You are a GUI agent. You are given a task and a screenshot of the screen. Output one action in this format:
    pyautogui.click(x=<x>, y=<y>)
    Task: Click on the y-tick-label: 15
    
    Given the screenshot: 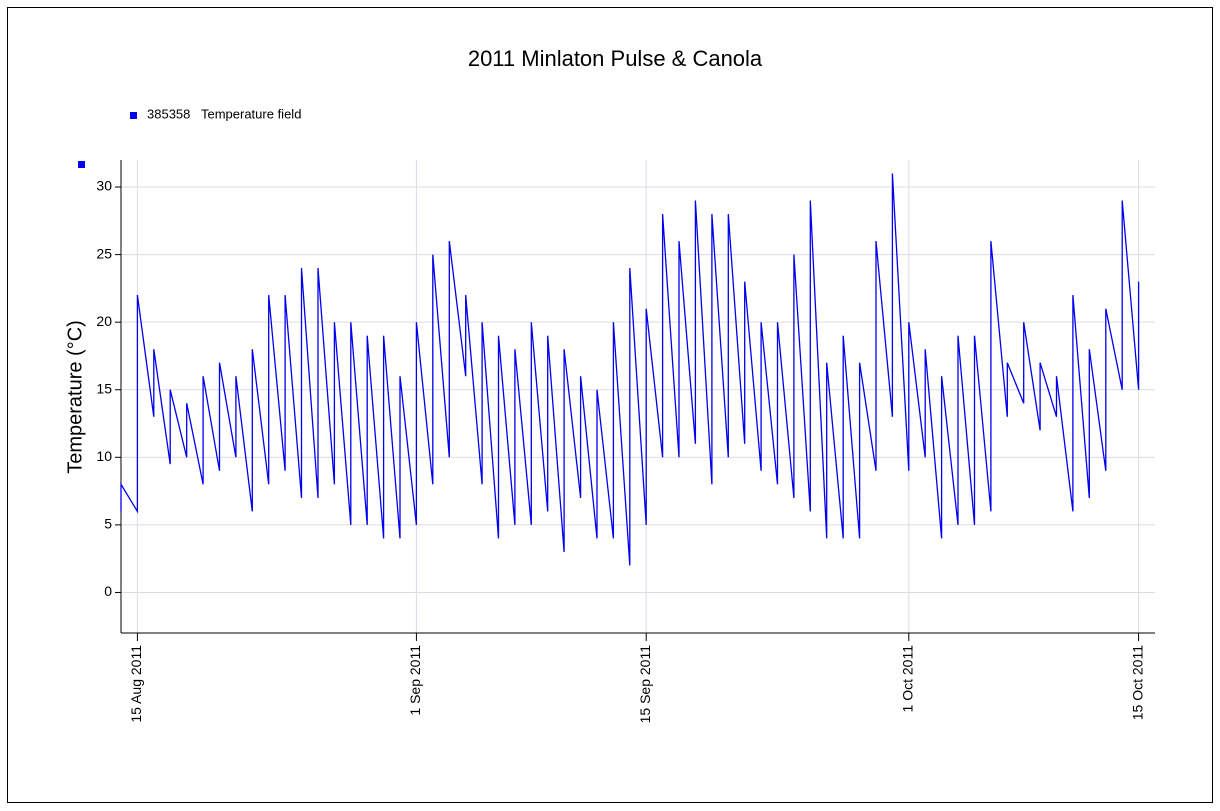 What is the action you would take?
    pyautogui.click(x=104, y=388)
    